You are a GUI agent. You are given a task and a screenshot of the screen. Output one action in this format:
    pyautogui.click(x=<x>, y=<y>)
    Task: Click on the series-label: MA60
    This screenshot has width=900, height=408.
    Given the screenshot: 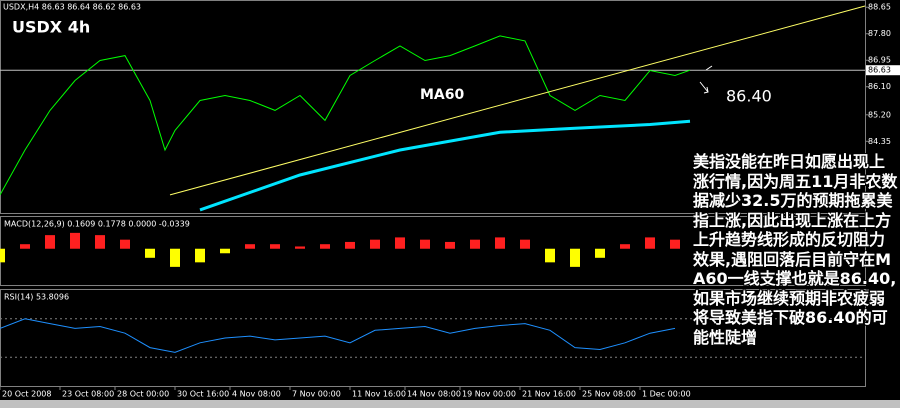 What is the action you would take?
    pyautogui.click(x=442, y=95)
    